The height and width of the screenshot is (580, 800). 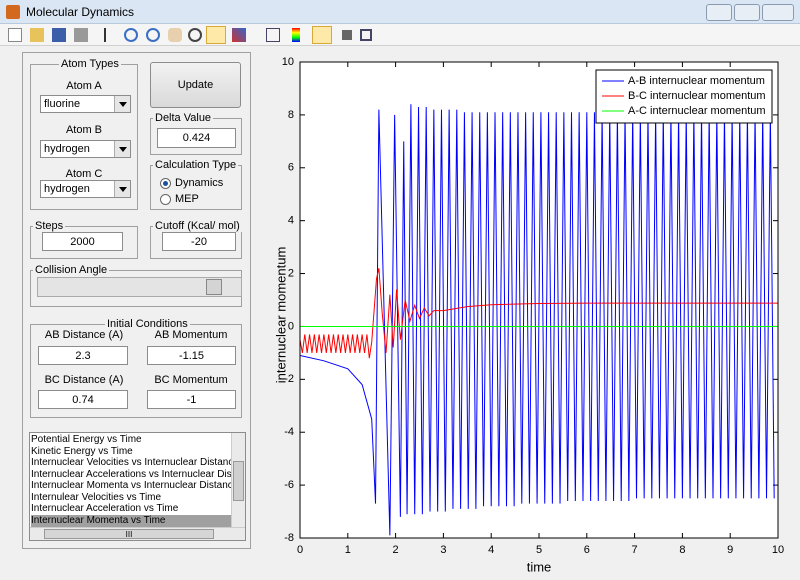 I want to click on radio-mep, so click(x=165, y=199).